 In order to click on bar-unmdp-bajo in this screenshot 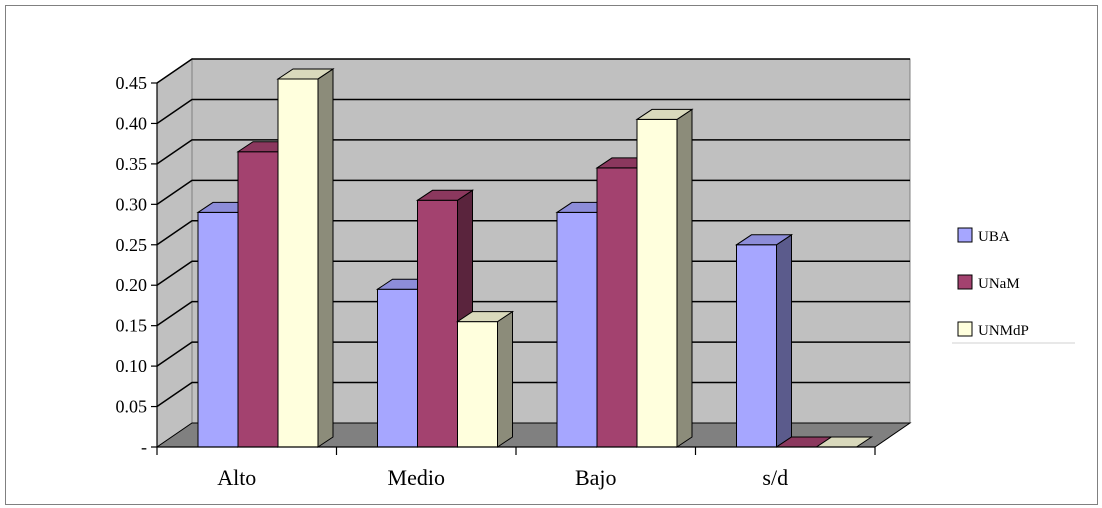, I will do `click(664, 278)`.